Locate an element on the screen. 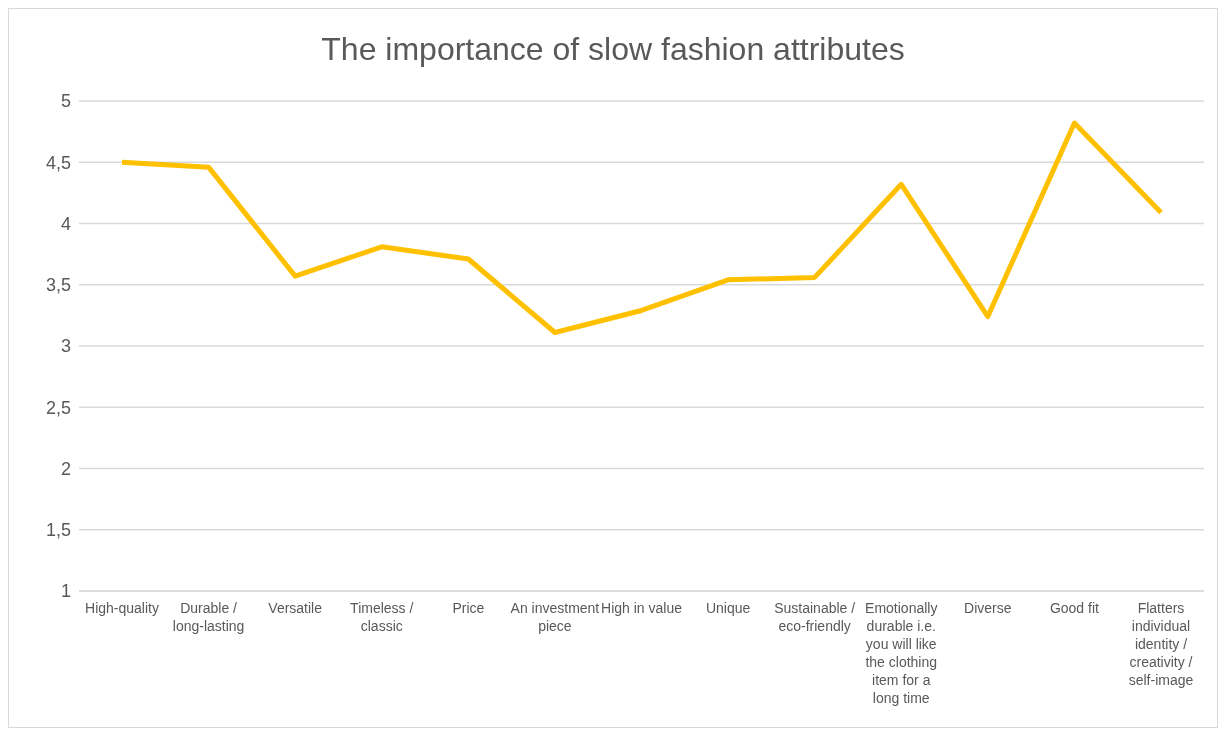  x-tick-label: Good fit is located at coordinates (1074, 608).